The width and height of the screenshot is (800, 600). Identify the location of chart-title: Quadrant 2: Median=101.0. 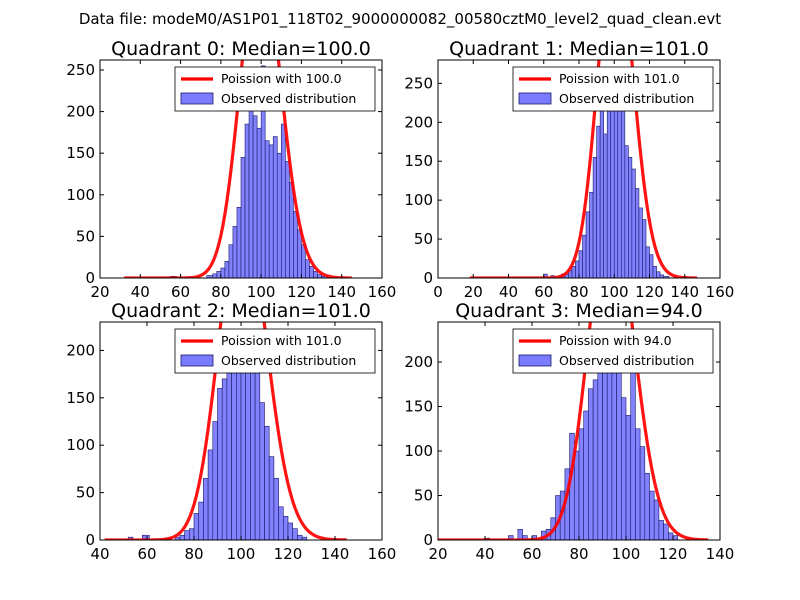
(241, 311).